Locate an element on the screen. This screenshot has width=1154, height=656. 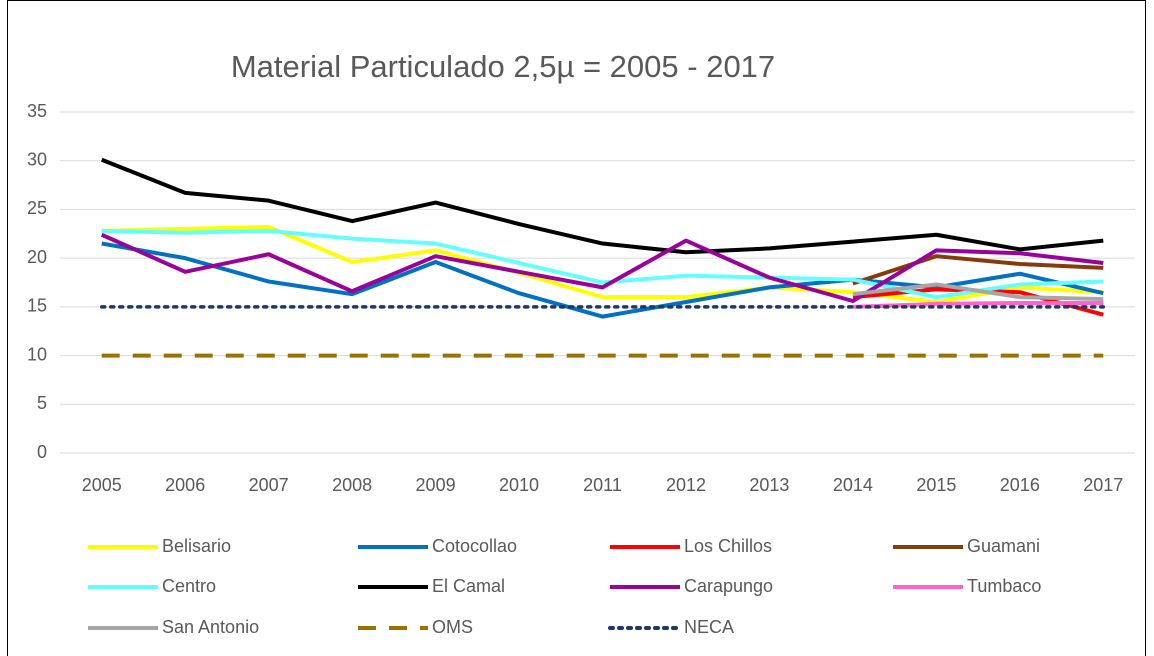
y-tick-label: 25 is located at coordinates (37, 208).